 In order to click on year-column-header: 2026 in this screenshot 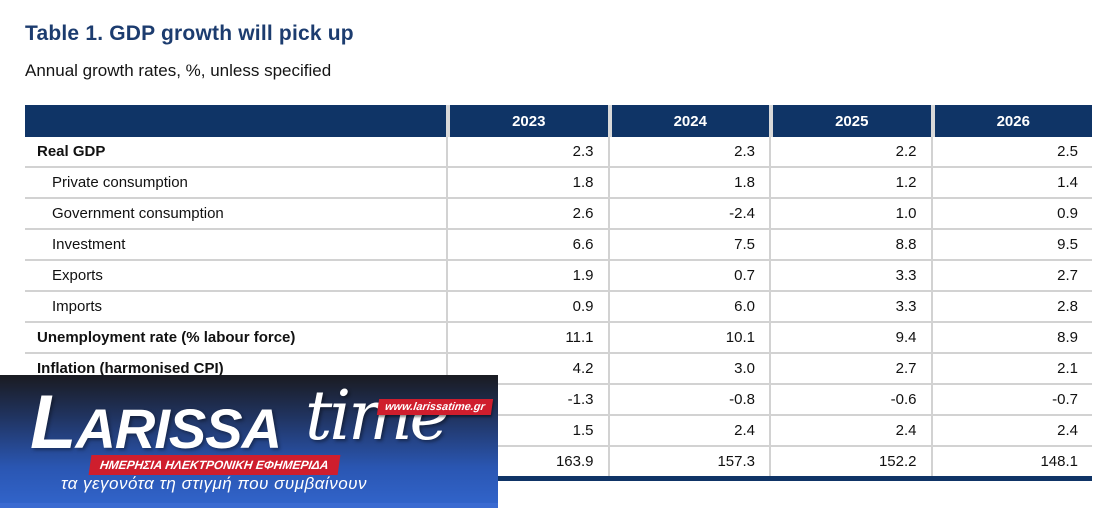, I will do `click(1011, 121)`.